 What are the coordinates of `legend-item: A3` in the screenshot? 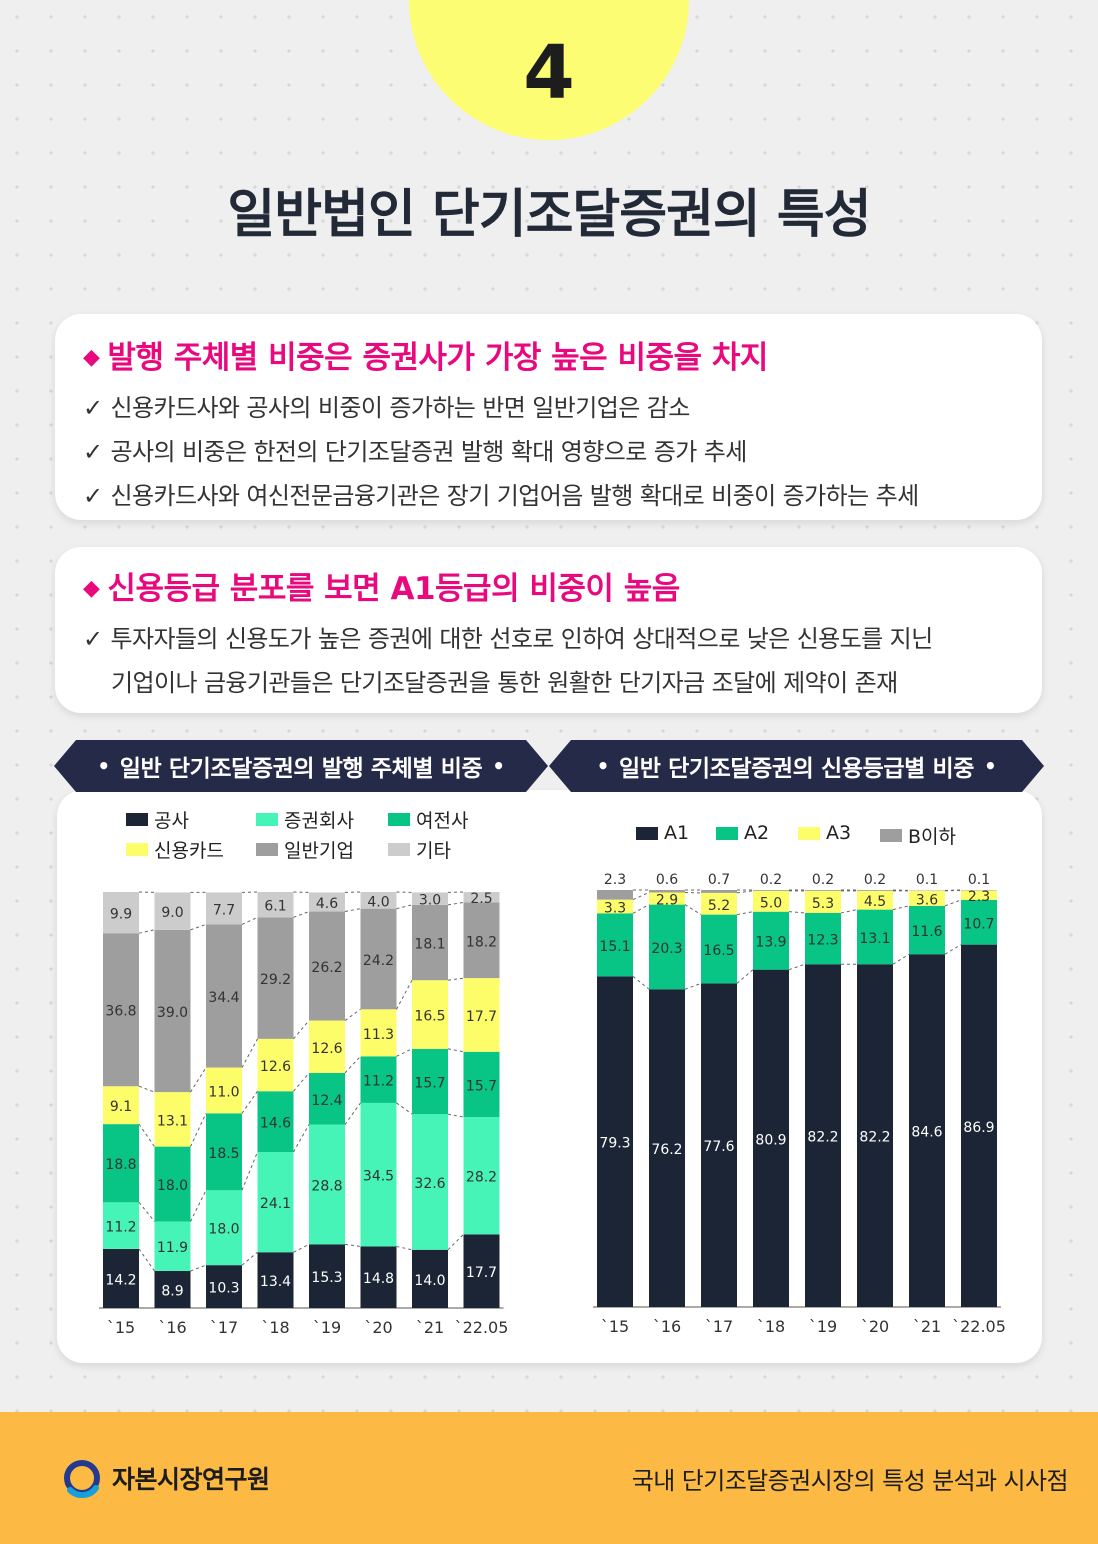 It's located at (824, 833).